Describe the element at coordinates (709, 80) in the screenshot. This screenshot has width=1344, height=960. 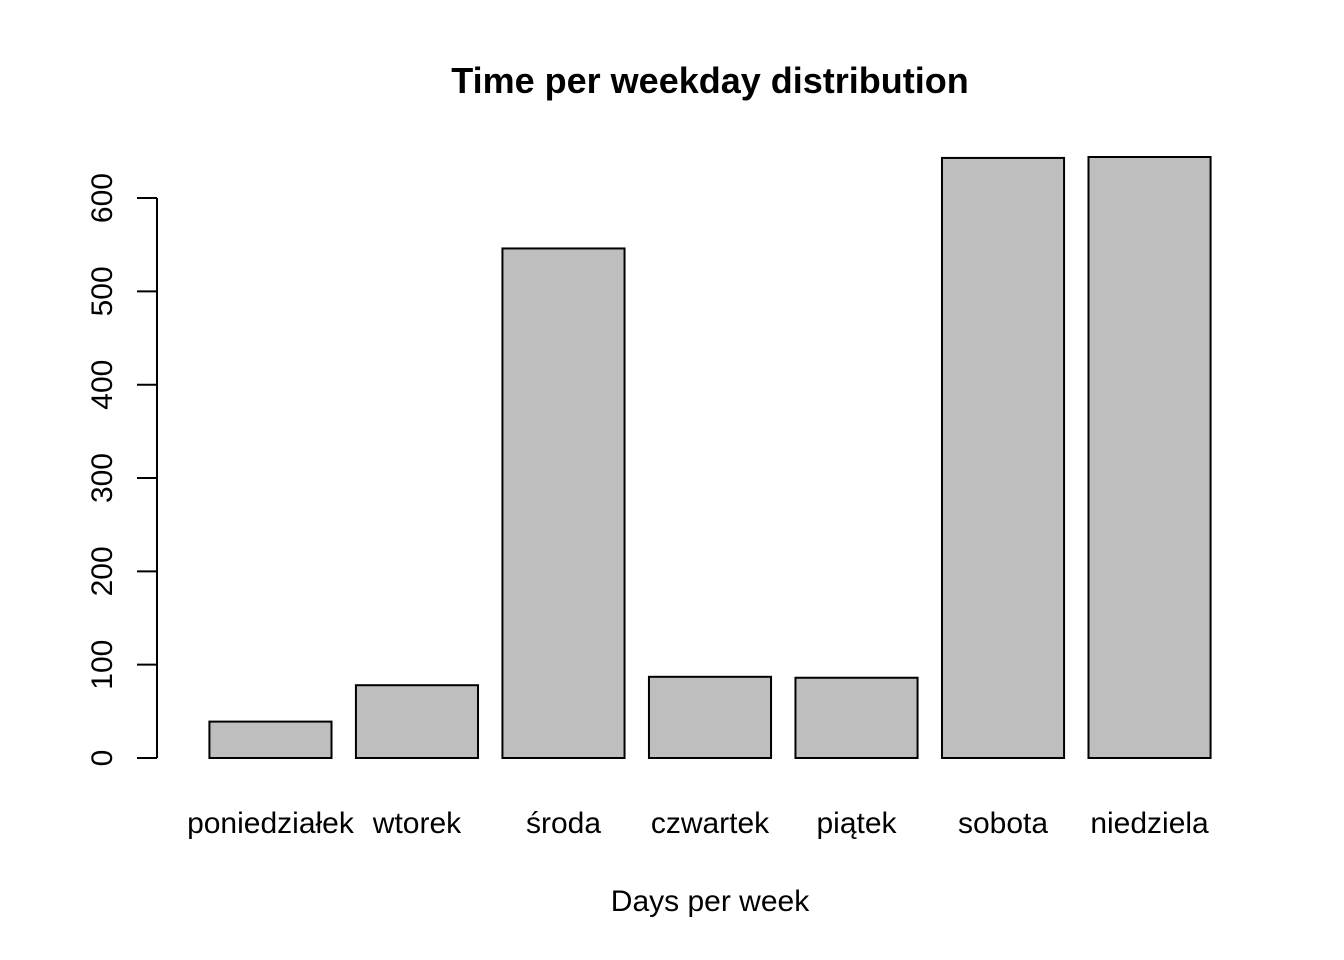
I see `chart-title: Time per weekday distribution` at that location.